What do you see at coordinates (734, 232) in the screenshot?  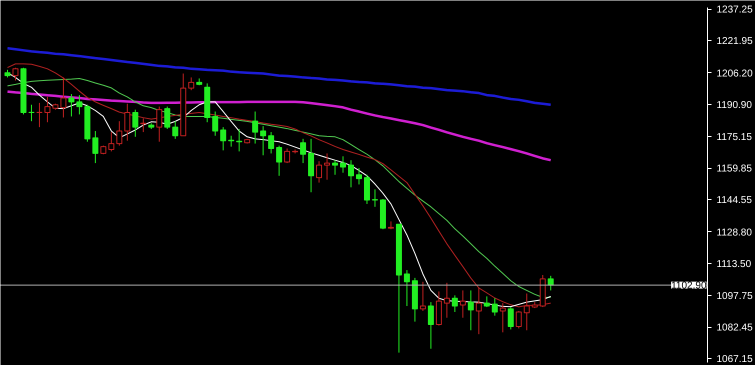 I see `y-tick-label: 1128.80` at bounding box center [734, 232].